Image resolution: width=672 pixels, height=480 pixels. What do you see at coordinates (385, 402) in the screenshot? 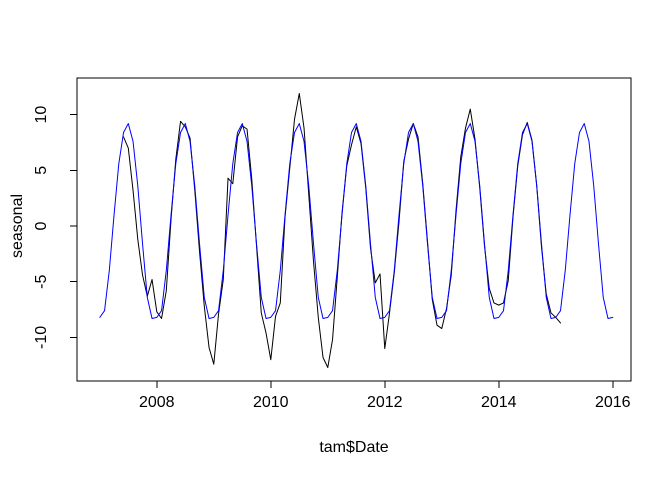
I see `x-tick-label: 2012` at bounding box center [385, 402].